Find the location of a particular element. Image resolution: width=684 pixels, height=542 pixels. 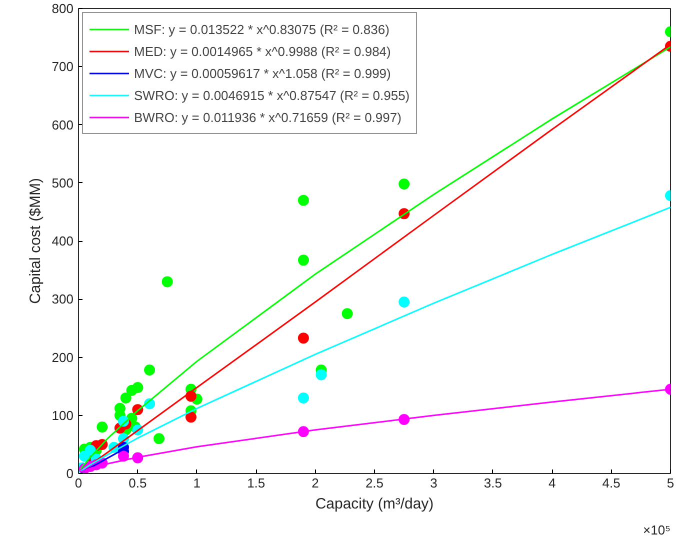

y-tick-label: 600 is located at coordinates (63, 124).